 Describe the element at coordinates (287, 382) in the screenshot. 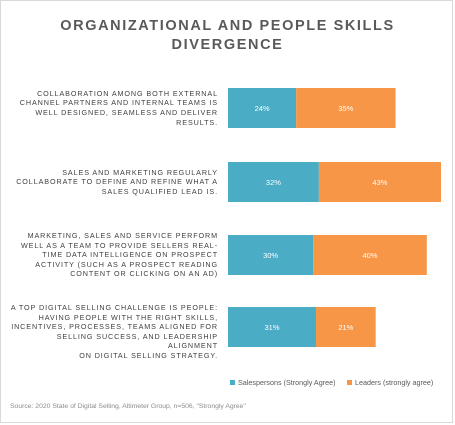

I see `legend-label-salespersons: Salespersons (Strongly Agree)` at that location.